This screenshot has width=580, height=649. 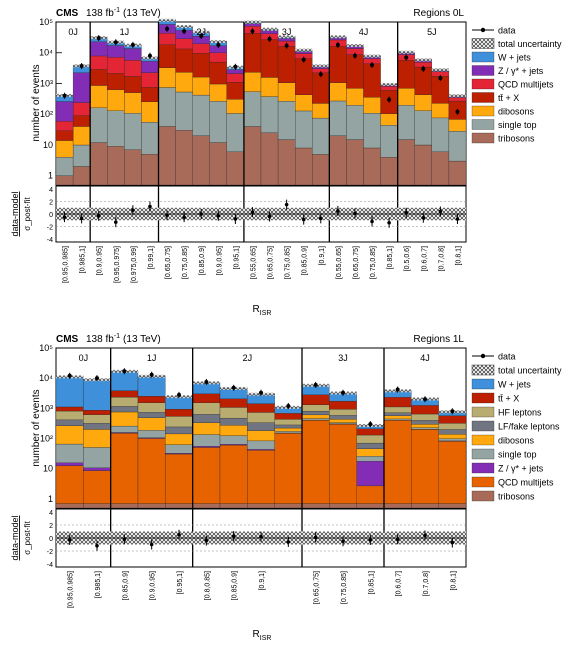 I want to click on legend-label: tribosons, so click(x=516, y=139).